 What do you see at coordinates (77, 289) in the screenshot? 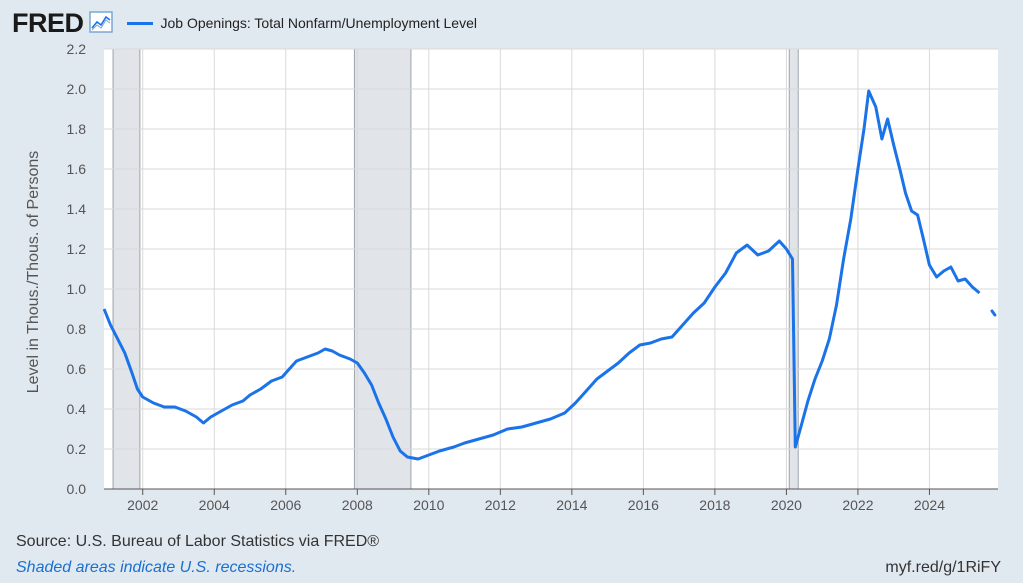
I see `y-tick-label: 1.0` at bounding box center [77, 289].